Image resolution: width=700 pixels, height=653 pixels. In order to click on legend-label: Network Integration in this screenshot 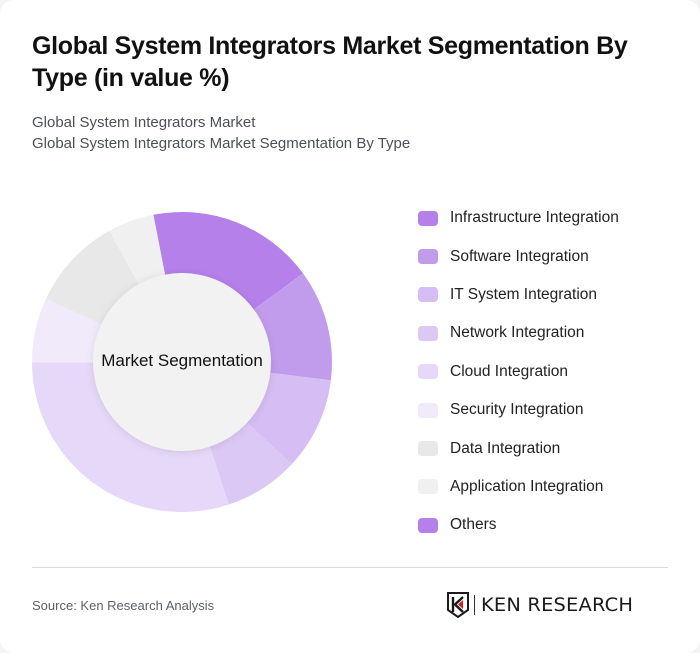, I will do `click(517, 333)`.